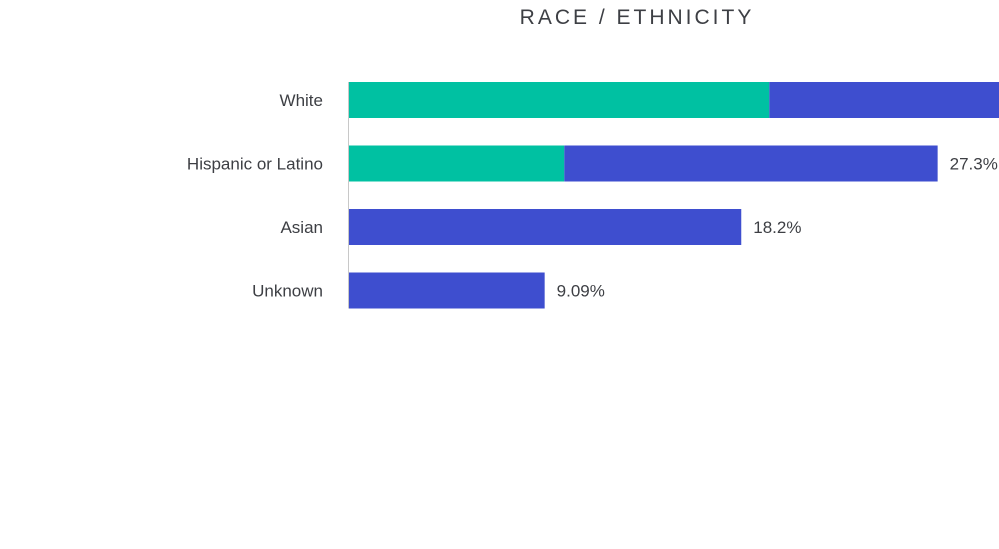  Describe the element at coordinates (637, 17) in the screenshot. I see `chart-title: RACE / ETHNICITY` at that location.